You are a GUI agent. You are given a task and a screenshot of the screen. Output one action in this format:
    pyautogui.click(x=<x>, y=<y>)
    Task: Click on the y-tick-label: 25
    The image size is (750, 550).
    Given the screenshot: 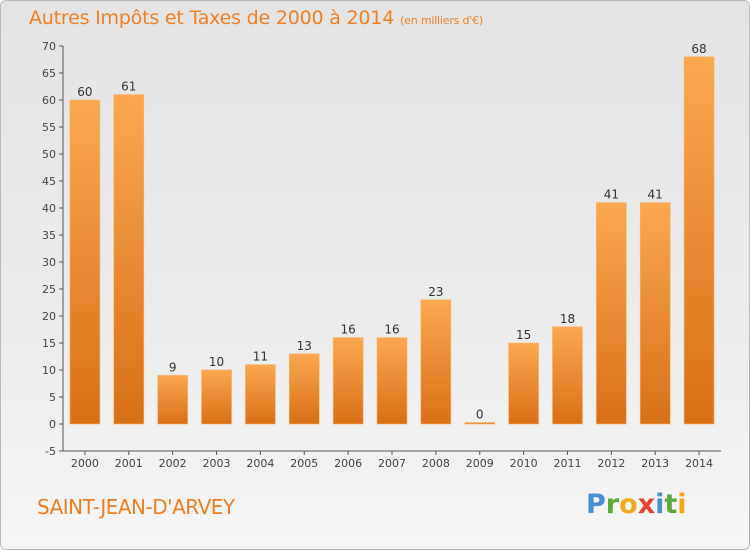 What is the action you would take?
    pyautogui.click(x=49, y=289)
    